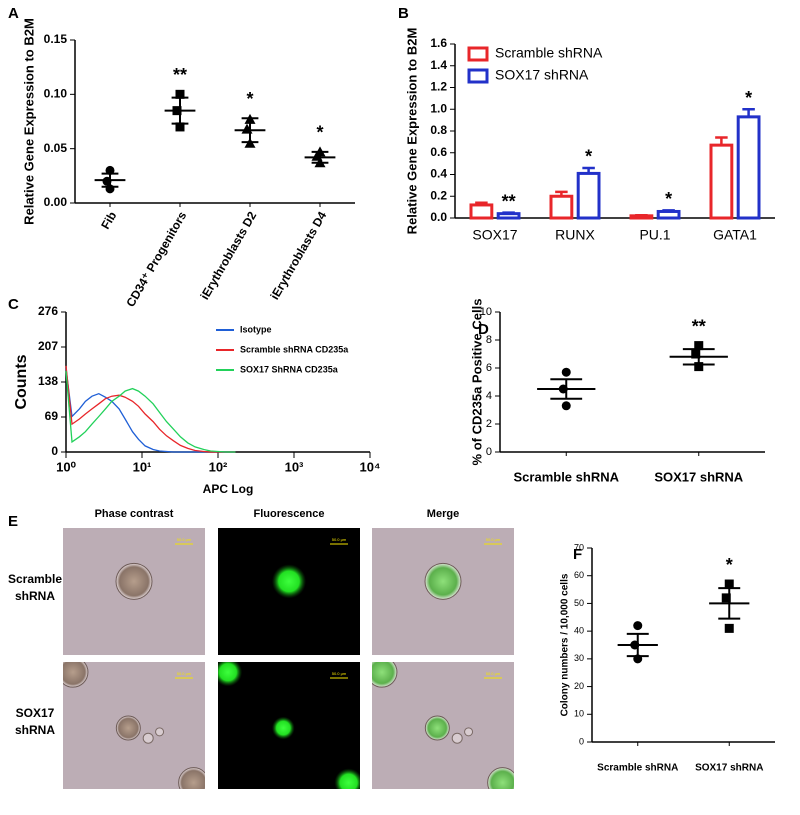  I want to click on x-tick-label: 10³, so click(294, 466).